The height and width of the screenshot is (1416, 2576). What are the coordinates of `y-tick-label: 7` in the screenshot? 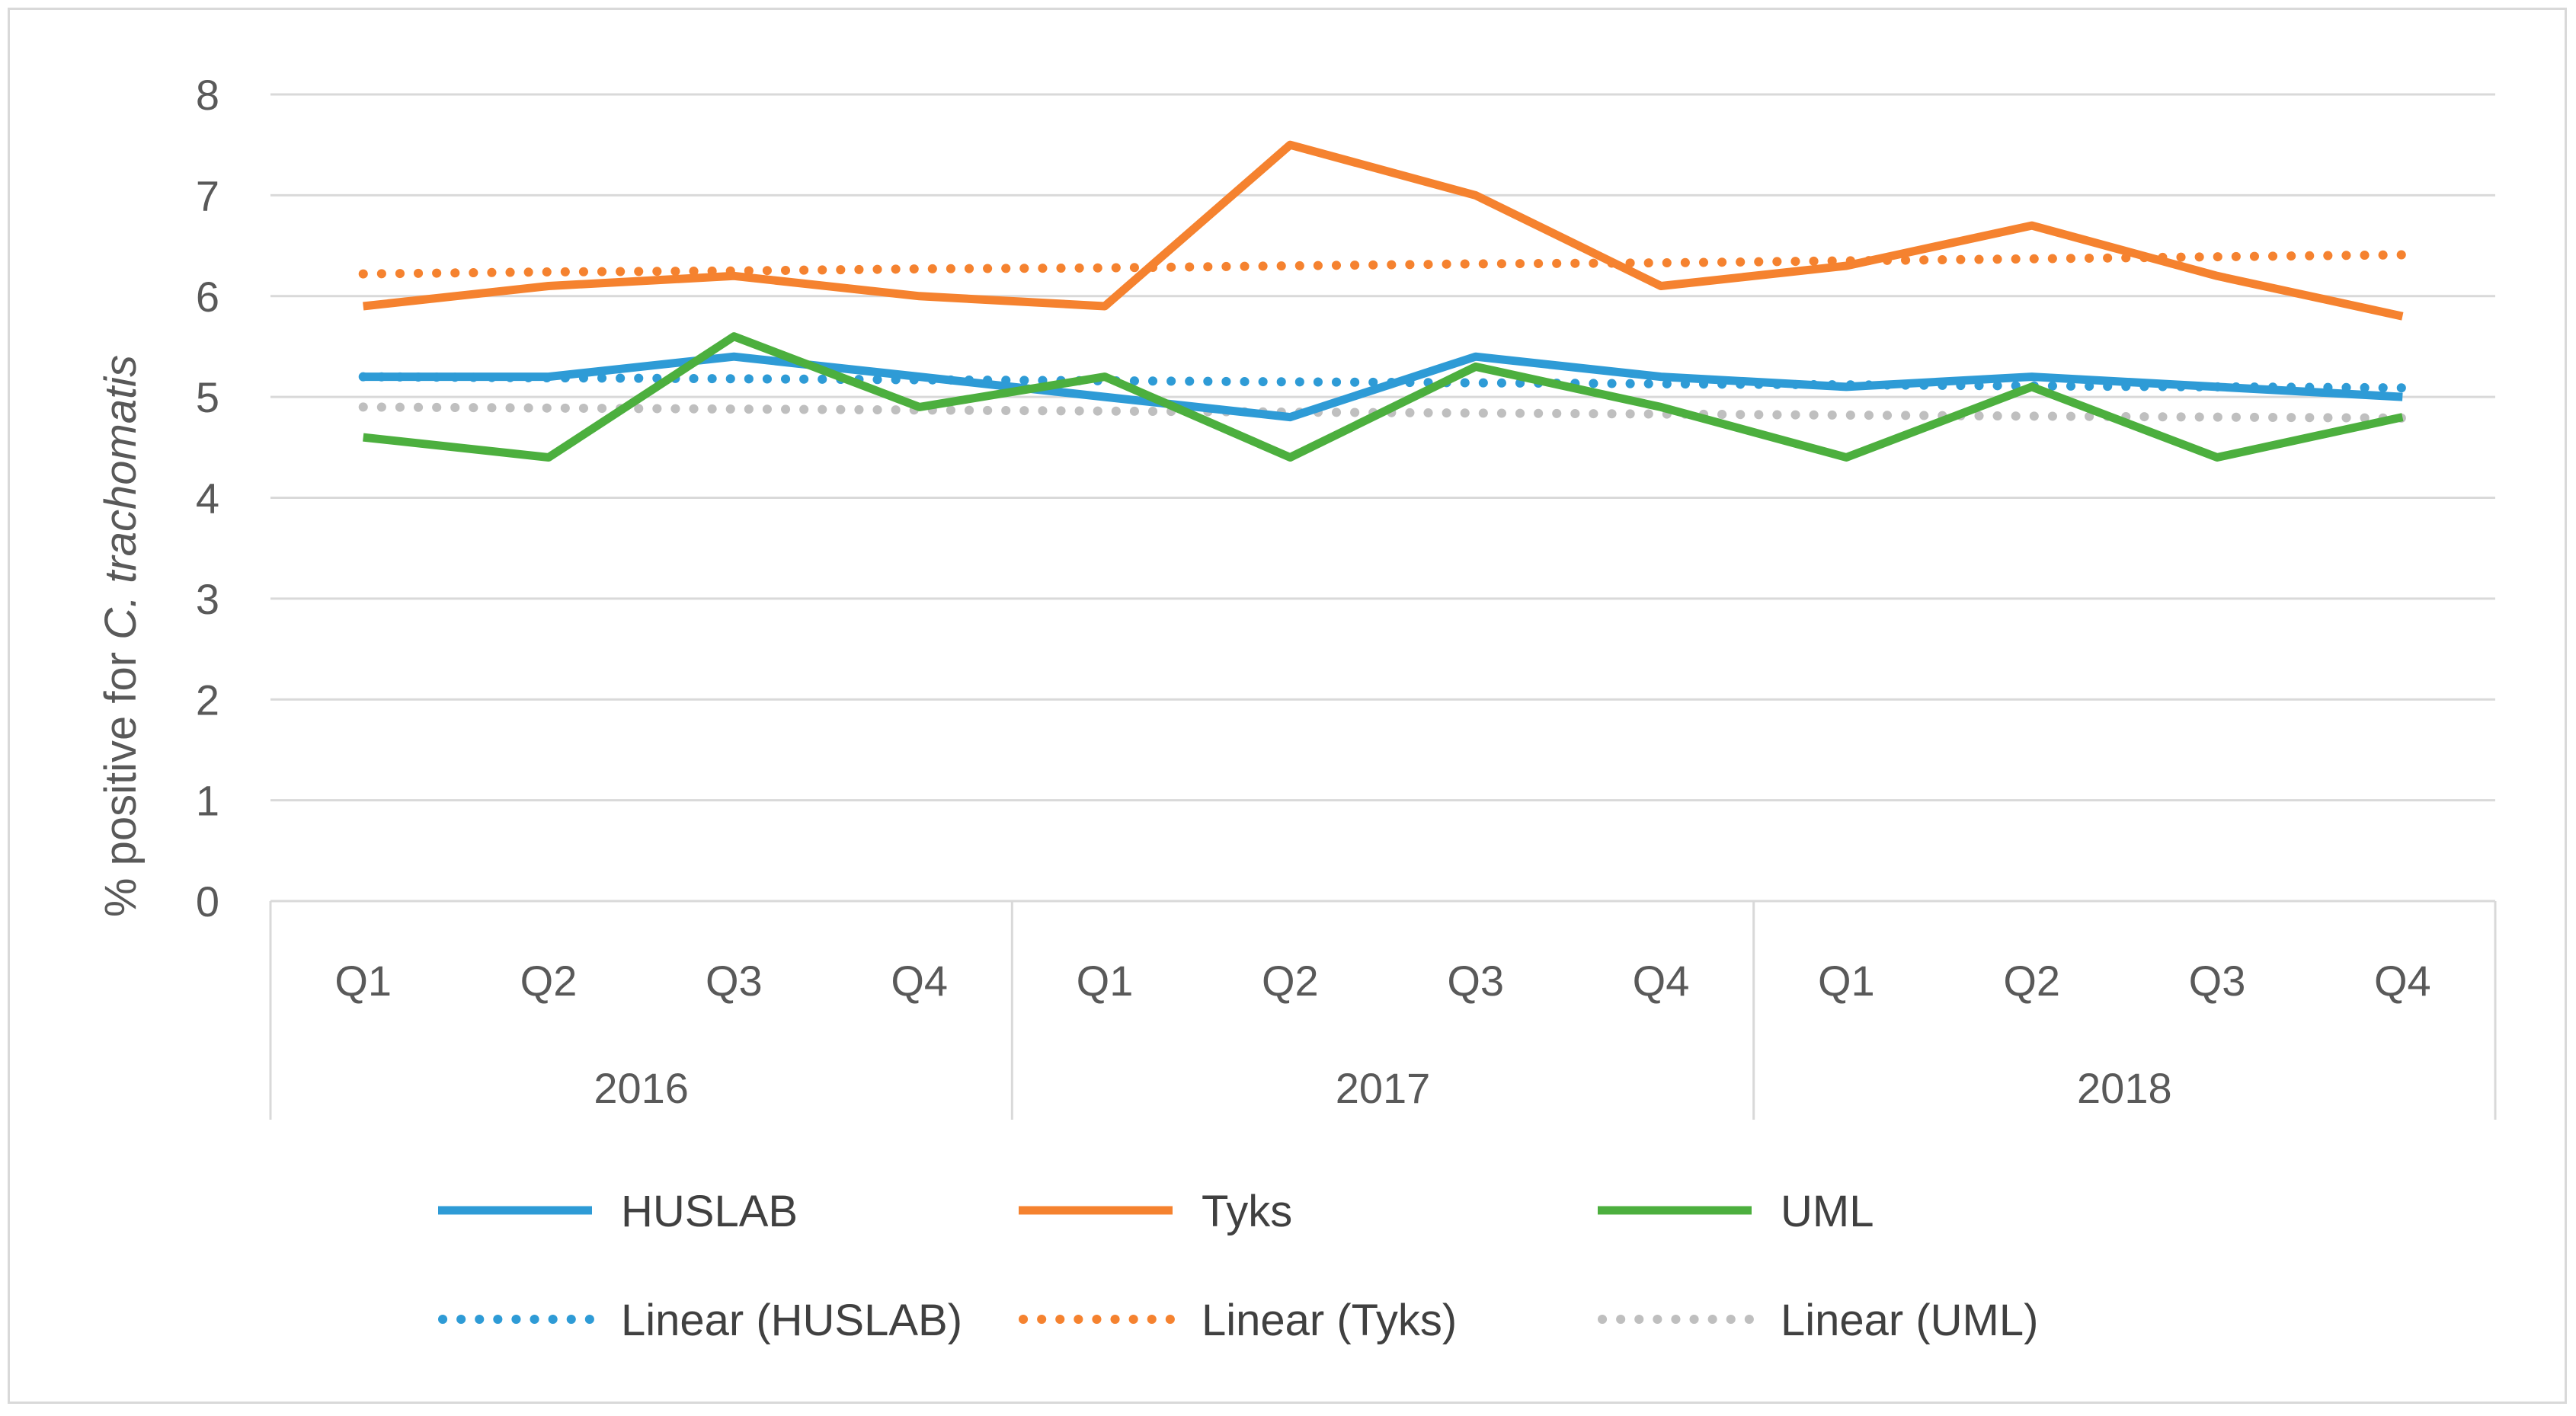 It's located at (207, 195).